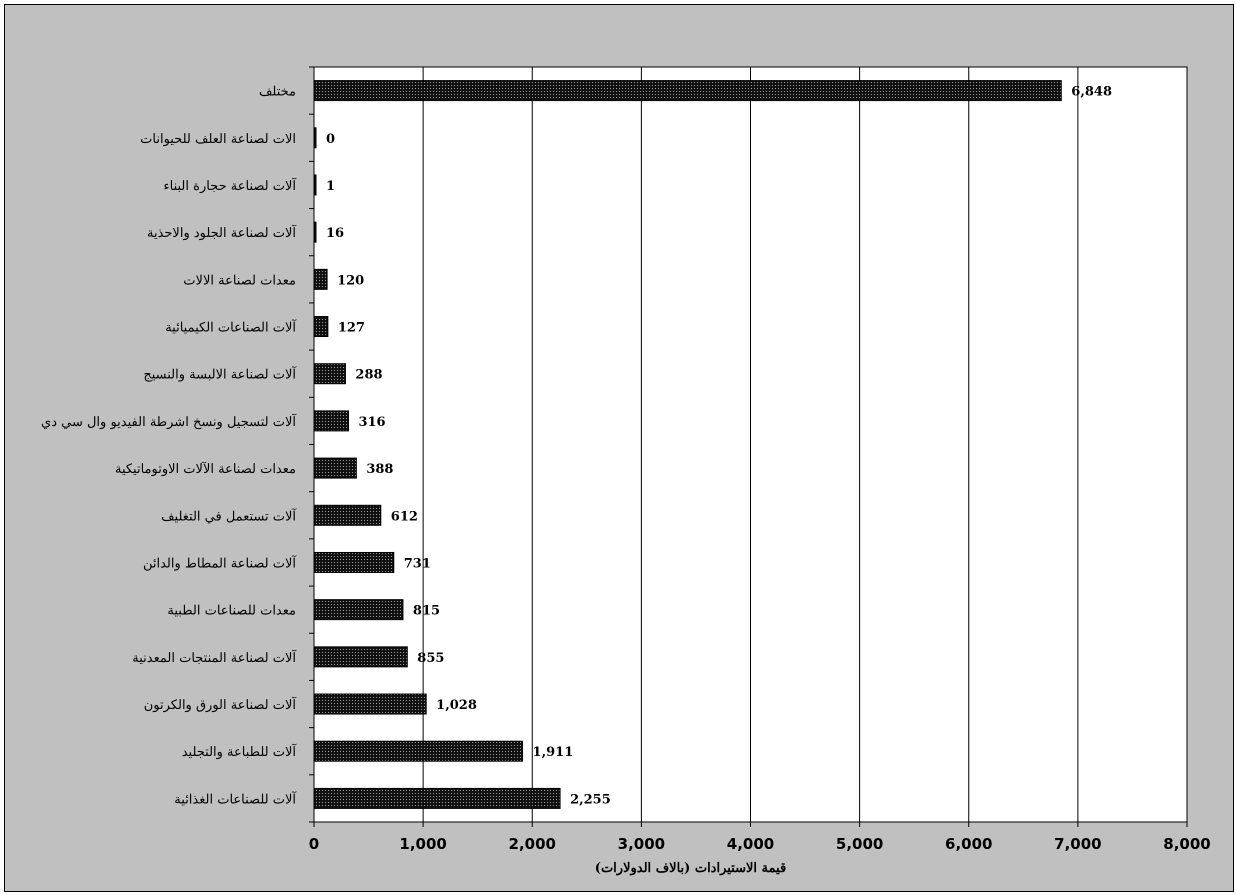 The image size is (1236, 894). I want to click on data-label: 731, so click(417, 563).